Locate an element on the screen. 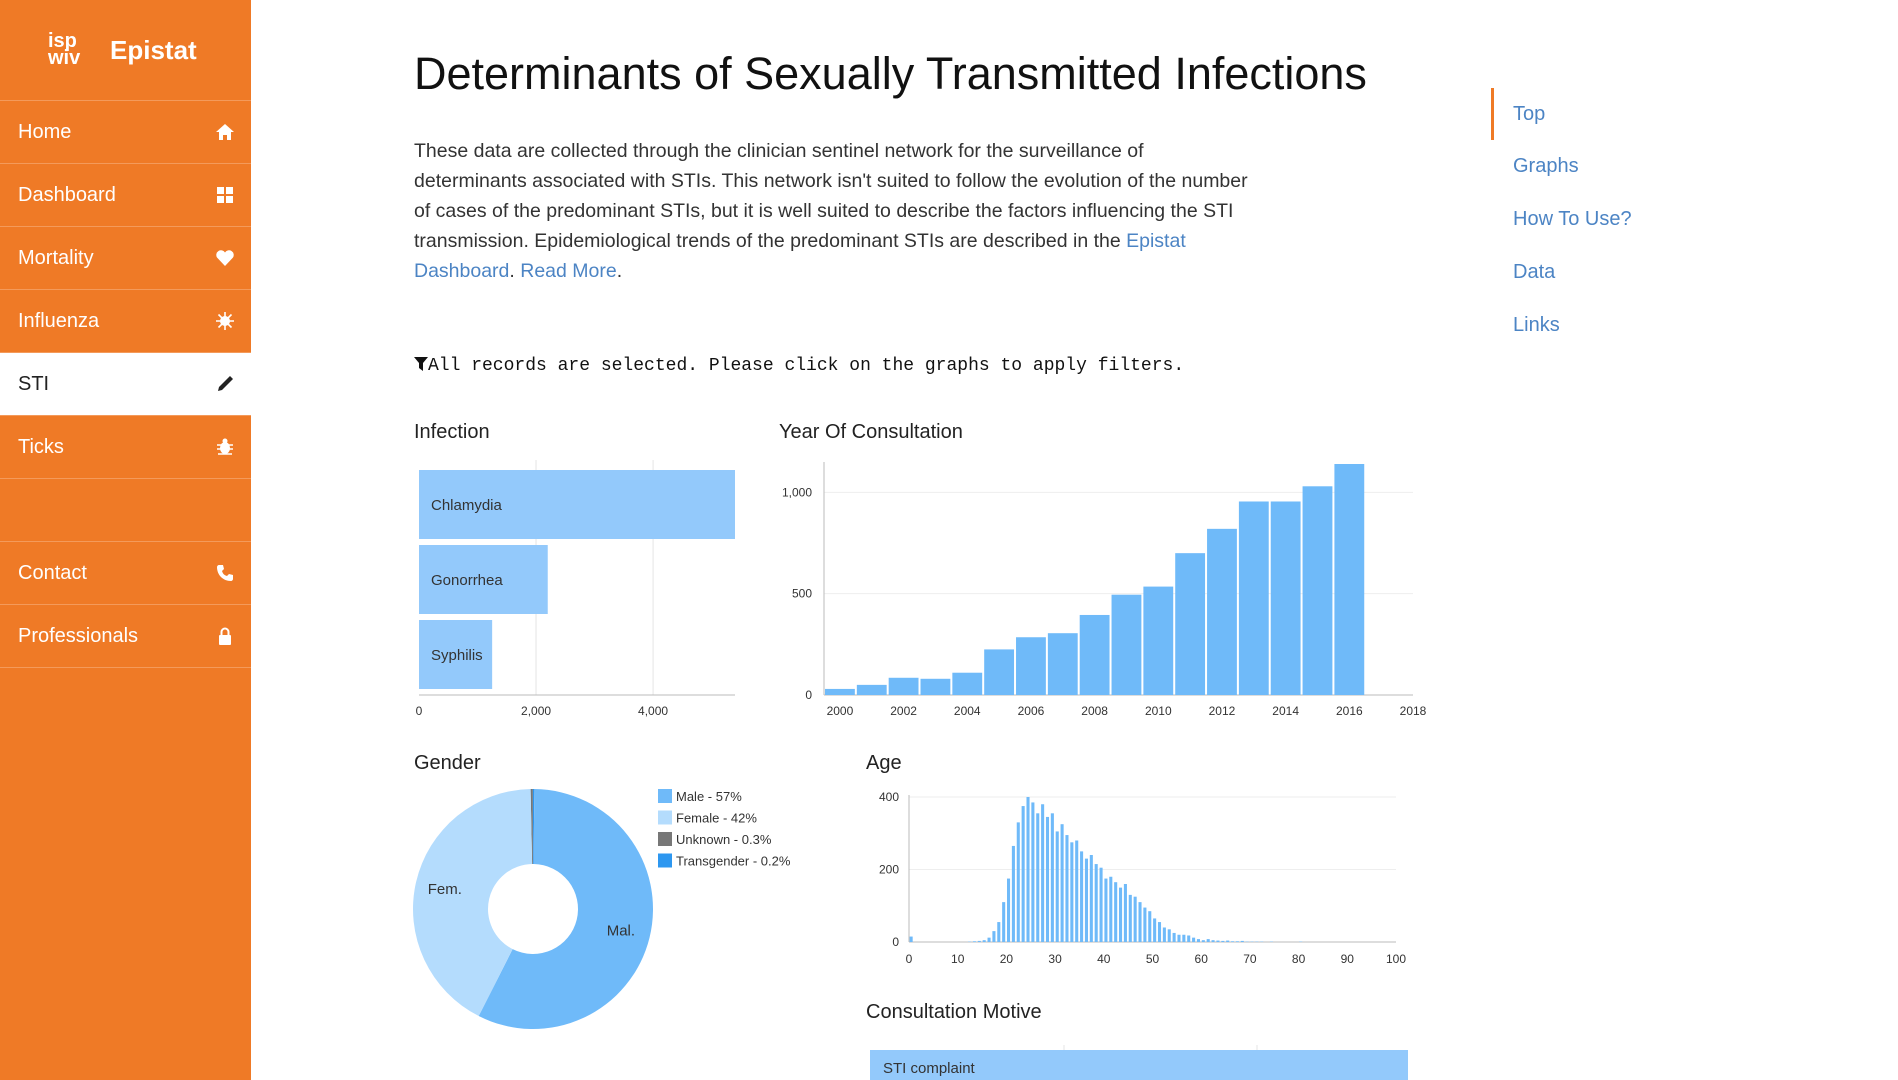  lock-icon is located at coordinates (225, 636).